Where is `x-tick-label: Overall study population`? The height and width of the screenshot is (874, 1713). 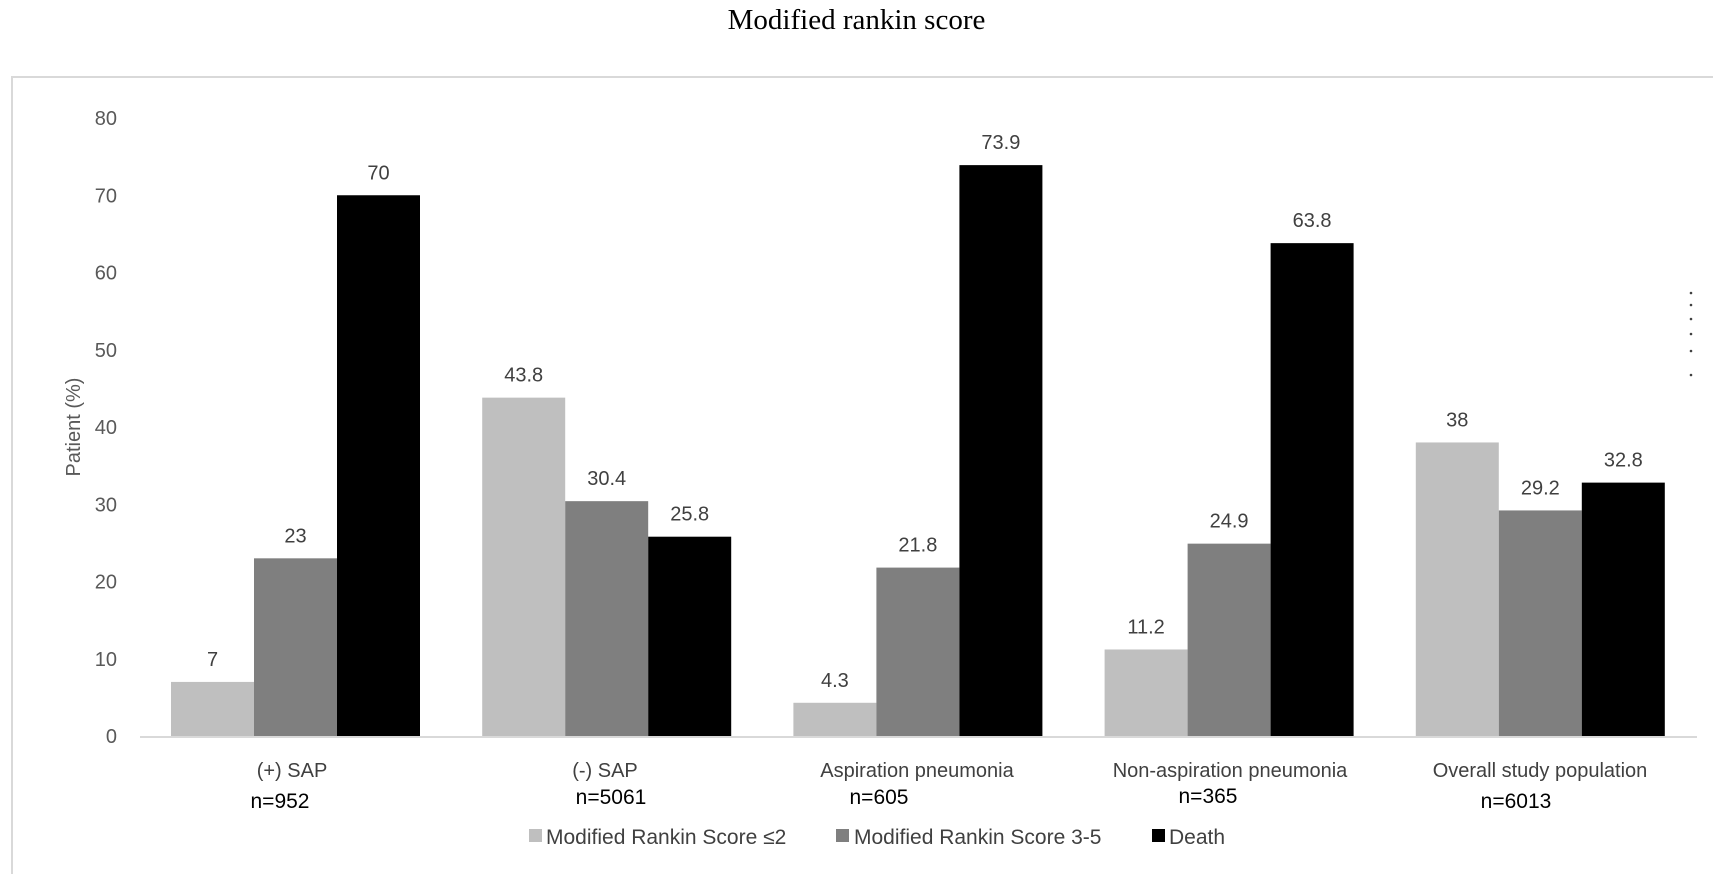 x-tick-label: Overall study population is located at coordinates (1540, 771).